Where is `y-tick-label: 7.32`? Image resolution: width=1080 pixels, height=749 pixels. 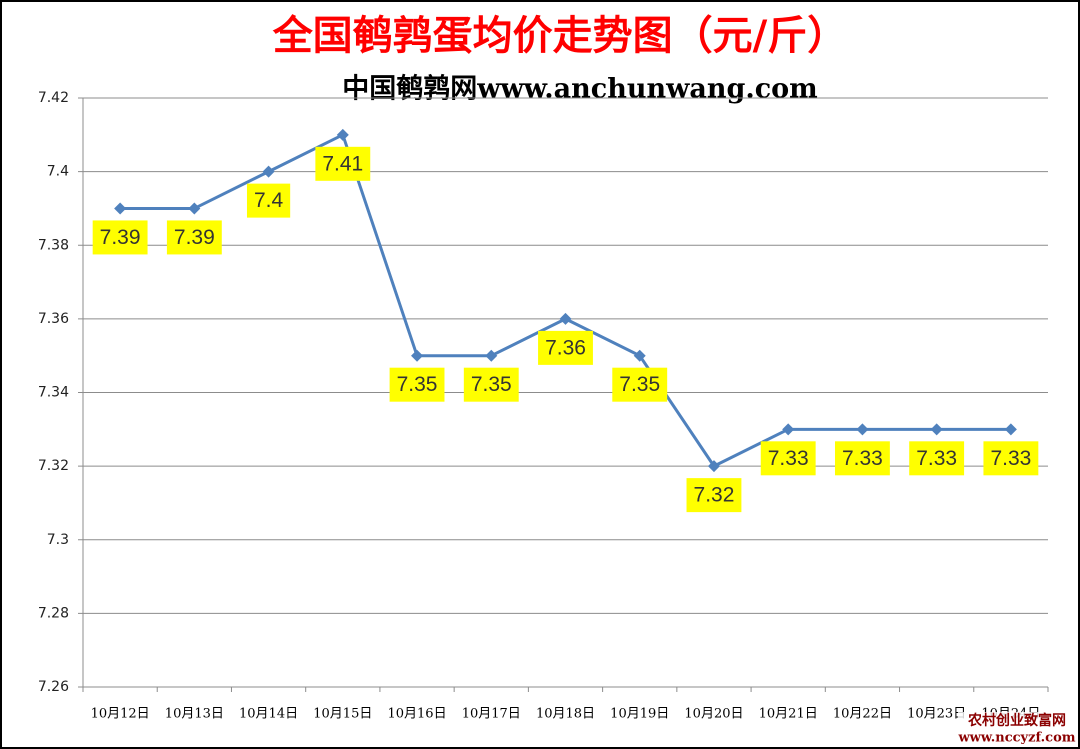
y-tick-label: 7.32 is located at coordinates (53, 466).